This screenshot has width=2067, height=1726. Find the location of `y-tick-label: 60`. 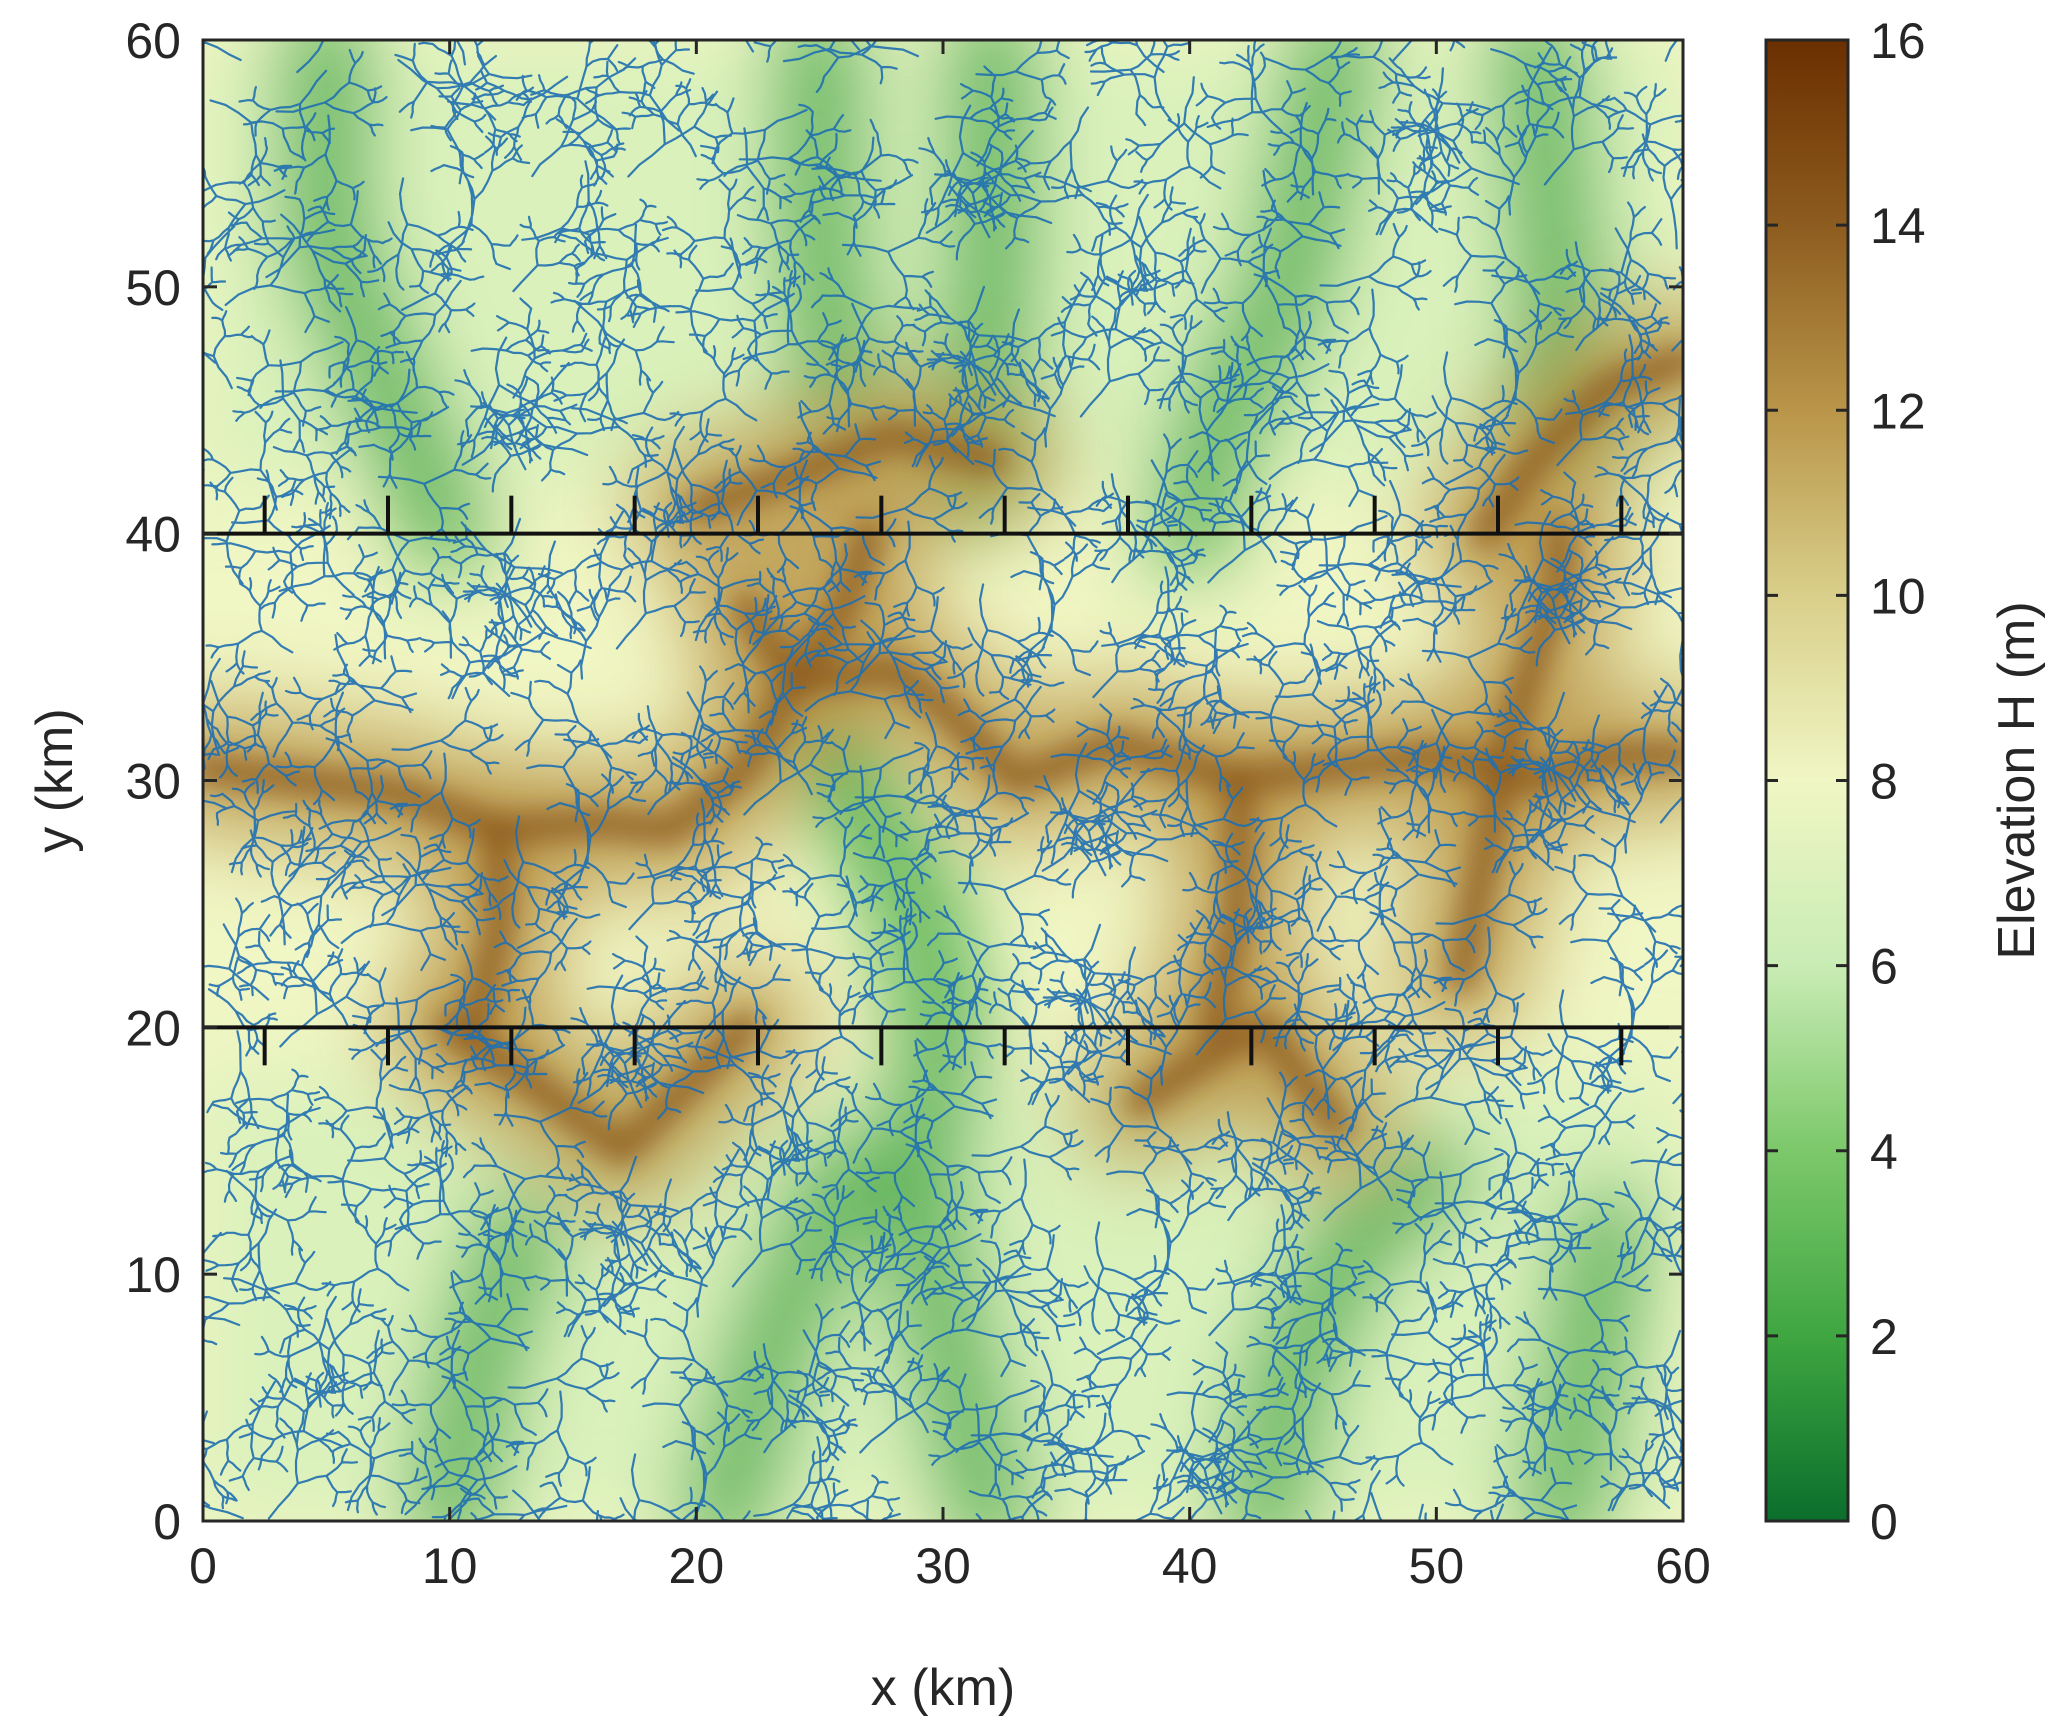

y-tick-label: 60 is located at coordinates (153, 41).